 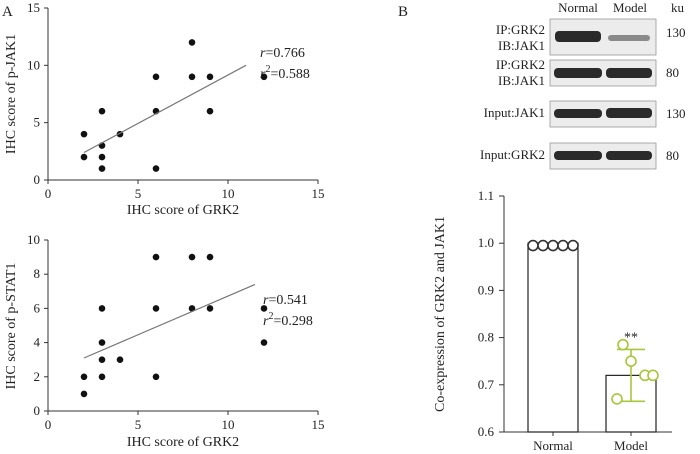 What do you see at coordinates (520, 29) in the screenshot?
I see `blot-row1-label1: IP:GRK2` at bounding box center [520, 29].